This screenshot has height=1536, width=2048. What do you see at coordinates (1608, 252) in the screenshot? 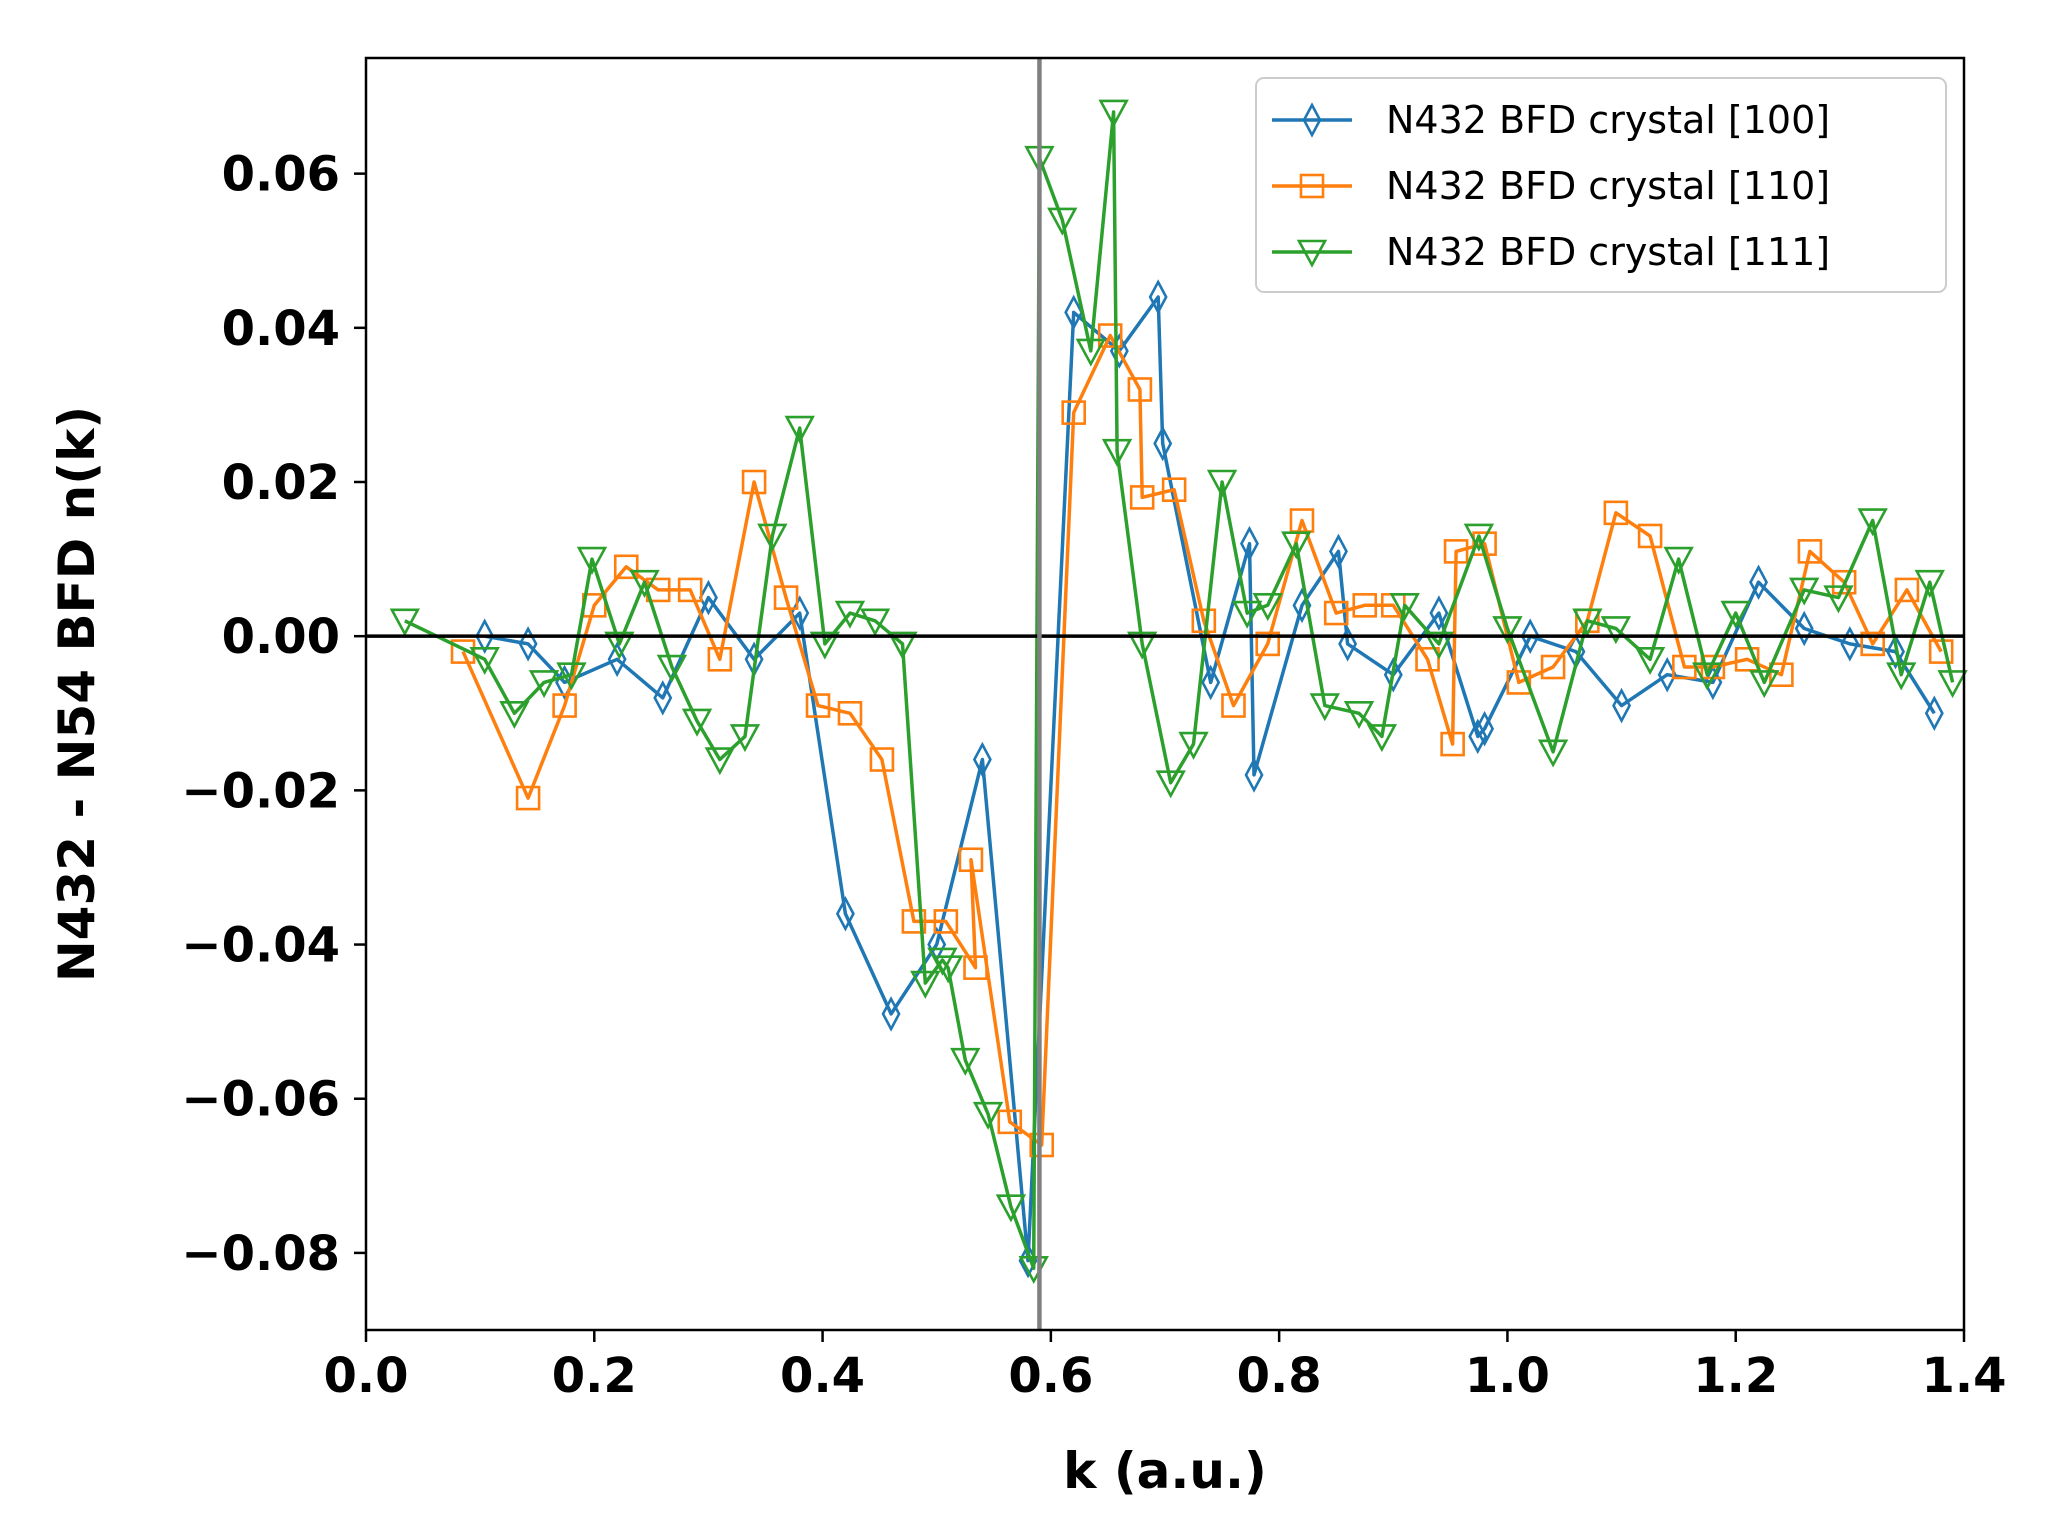
I see `legend-label: N432 BFD crystal [111]` at bounding box center [1608, 252].